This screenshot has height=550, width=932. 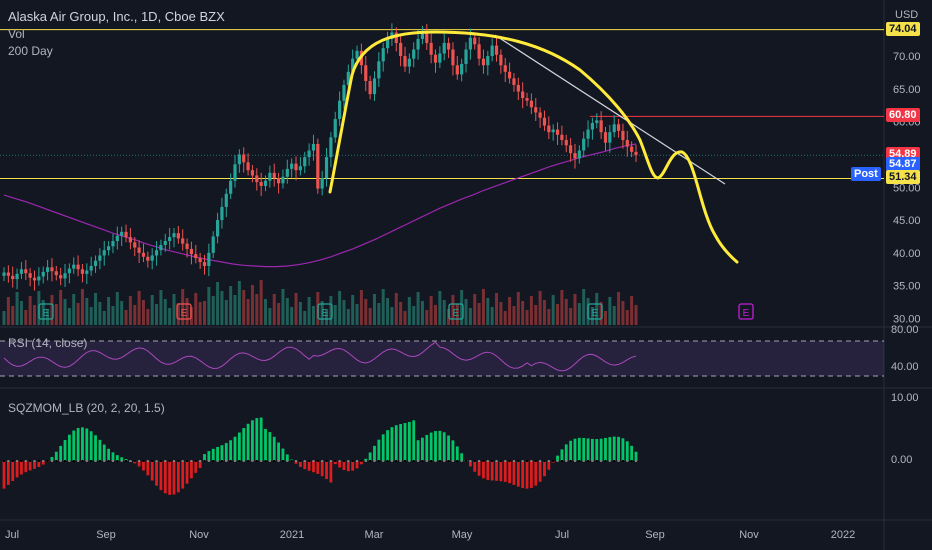 I want to click on y-tick-label: 30.00, so click(x=907, y=319).